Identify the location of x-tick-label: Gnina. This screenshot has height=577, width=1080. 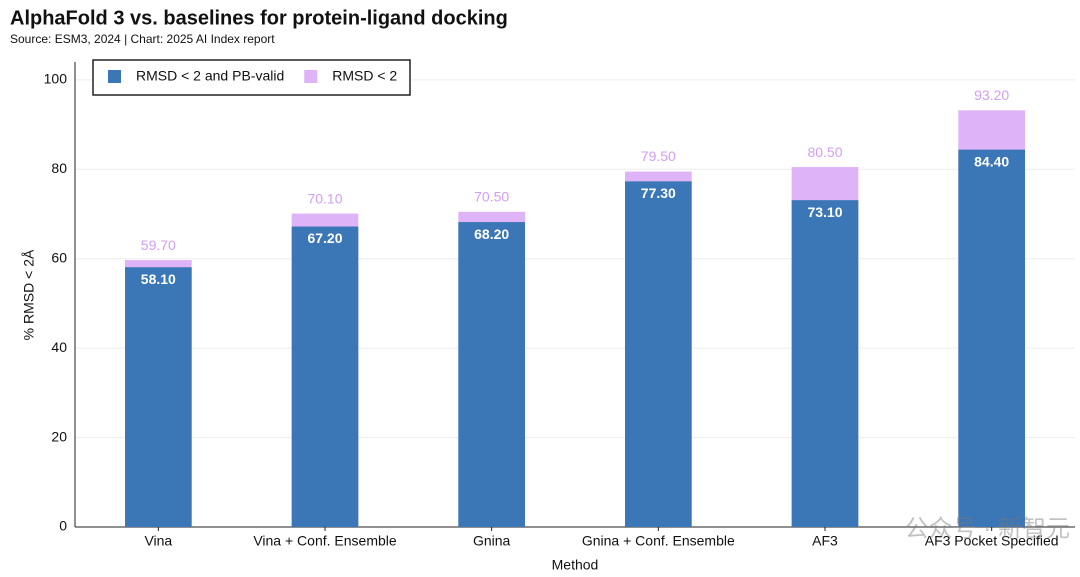
(492, 541).